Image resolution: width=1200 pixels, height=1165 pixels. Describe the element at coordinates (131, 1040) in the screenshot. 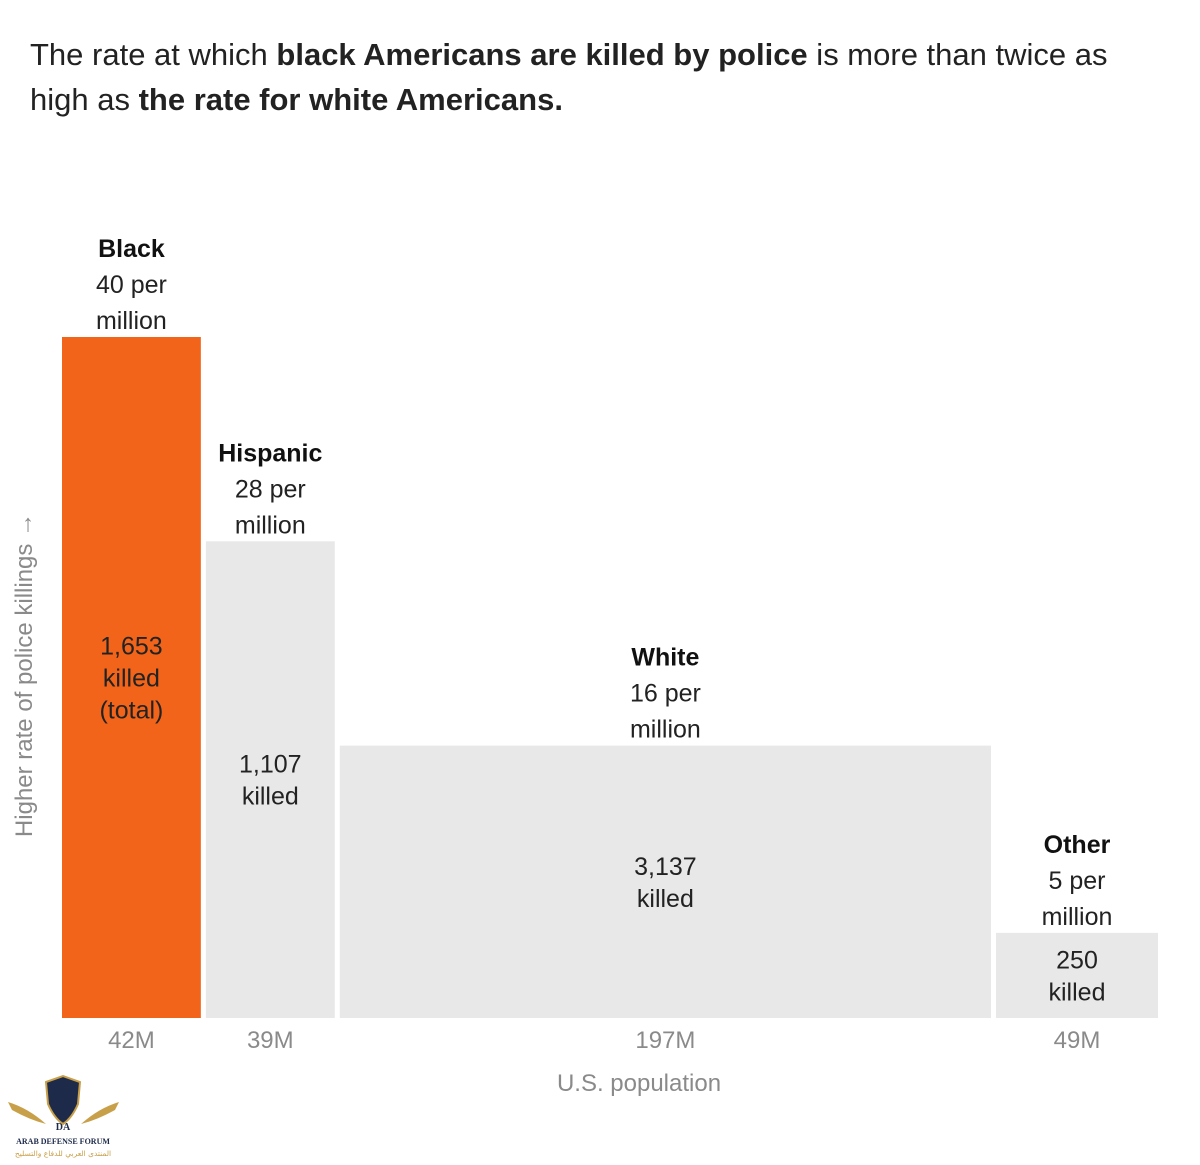

I see `population-label-black: 42M` at that location.